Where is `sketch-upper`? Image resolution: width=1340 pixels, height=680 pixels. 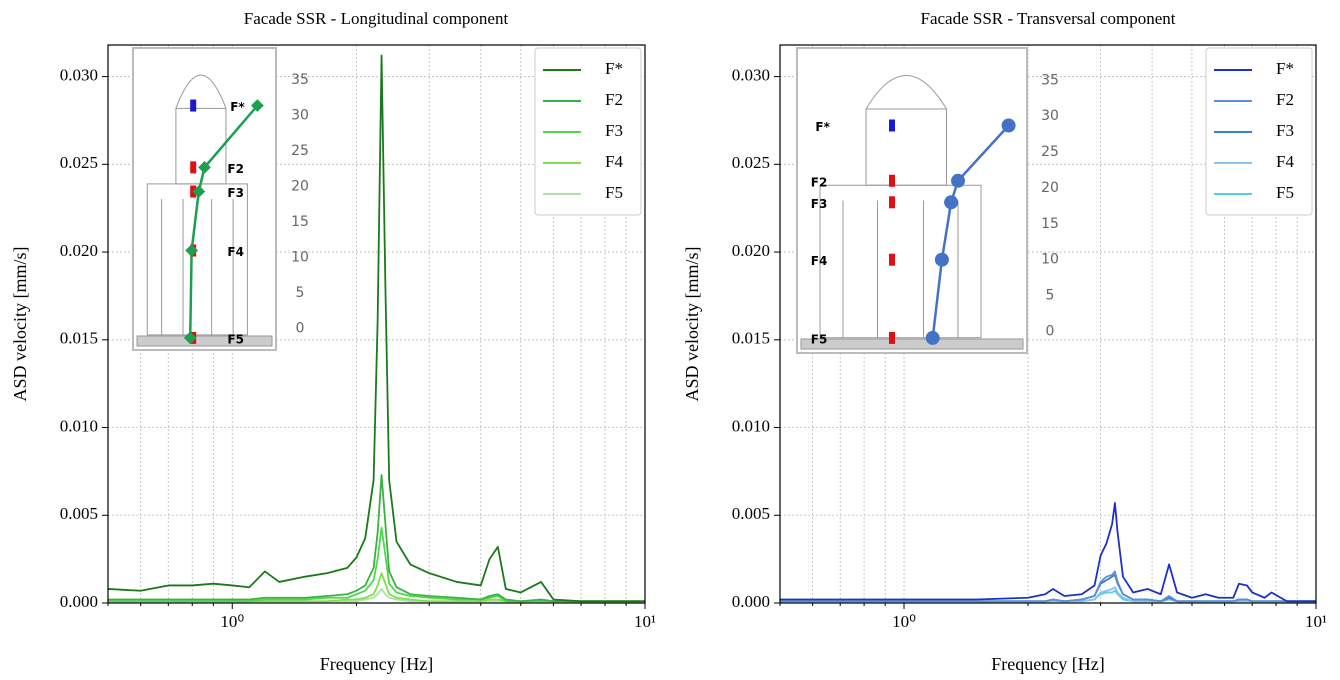 sketch-upper is located at coordinates (906, 147).